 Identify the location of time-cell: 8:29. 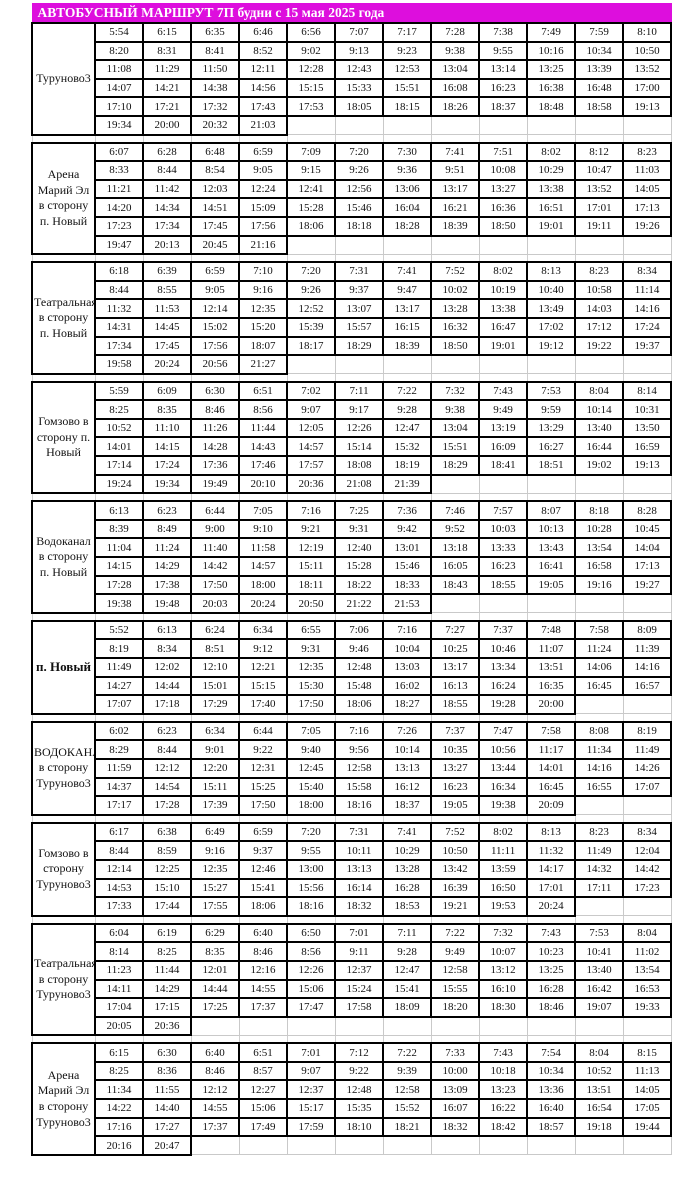
(119, 749).